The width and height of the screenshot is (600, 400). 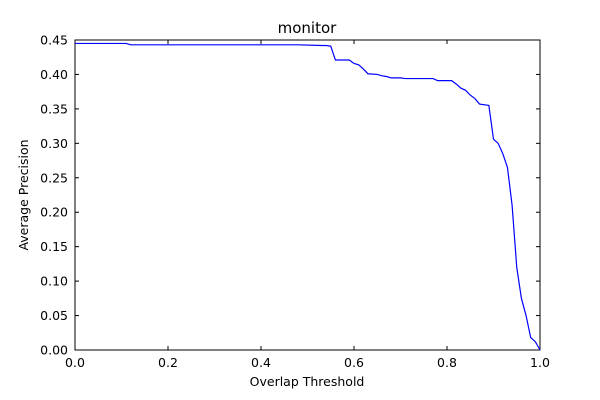 What do you see at coordinates (540, 362) in the screenshot?
I see `x-tick-label: 1.0` at bounding box center [540, 362].